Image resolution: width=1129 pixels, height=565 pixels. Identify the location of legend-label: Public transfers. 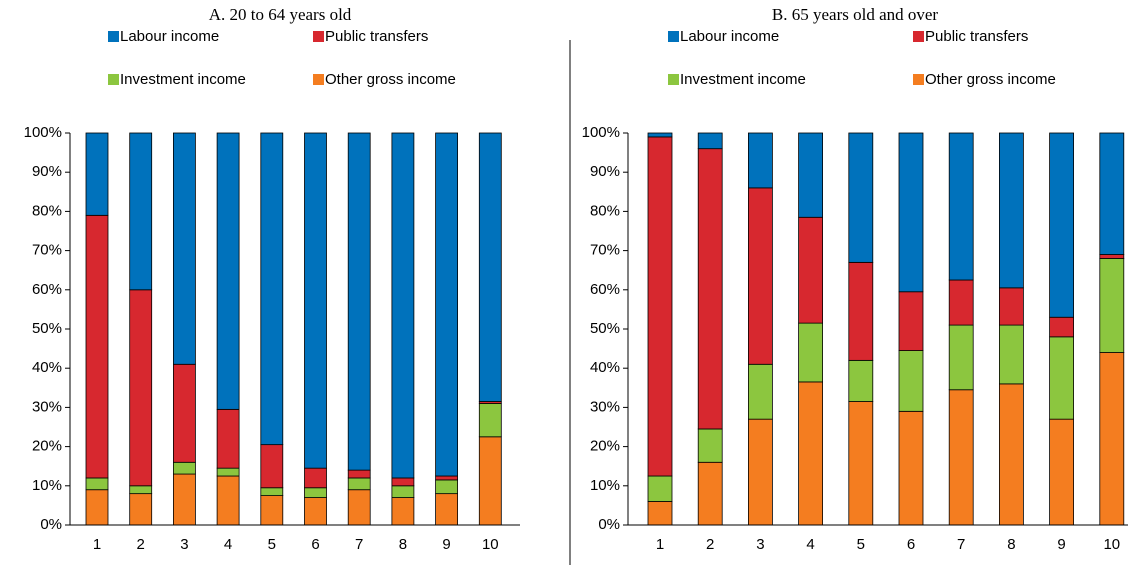
(376, 36).